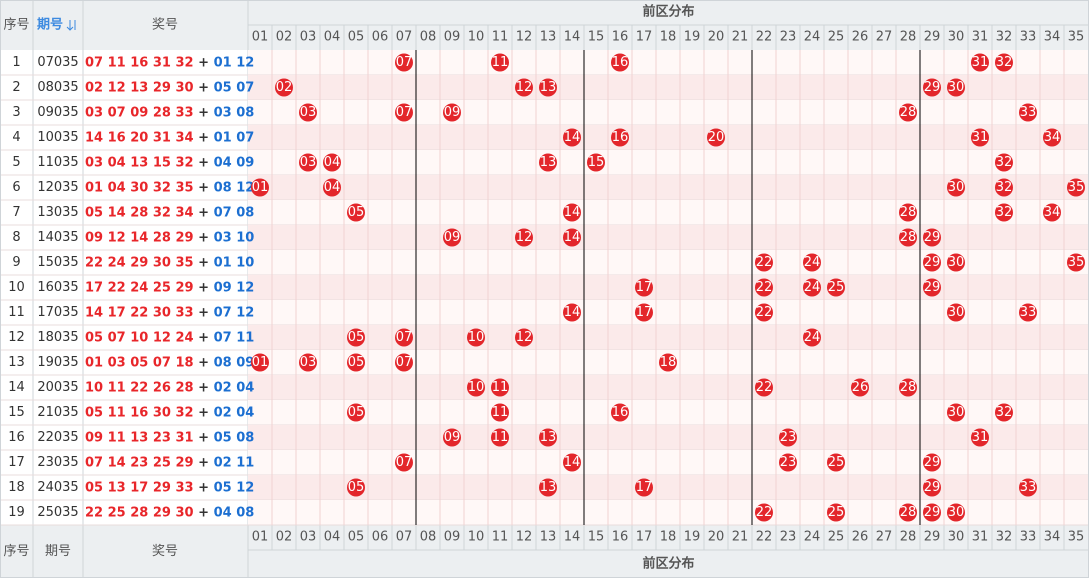 The image size is (1089, 578). Describe the element at coordinates (57, 437) in the screenshot. I see `row-issue: 22035` at that location.